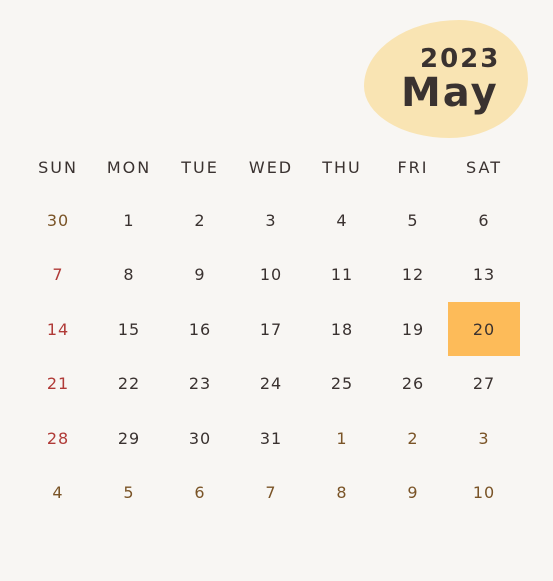  I want to click on day-number: 17, so click(271, 329).